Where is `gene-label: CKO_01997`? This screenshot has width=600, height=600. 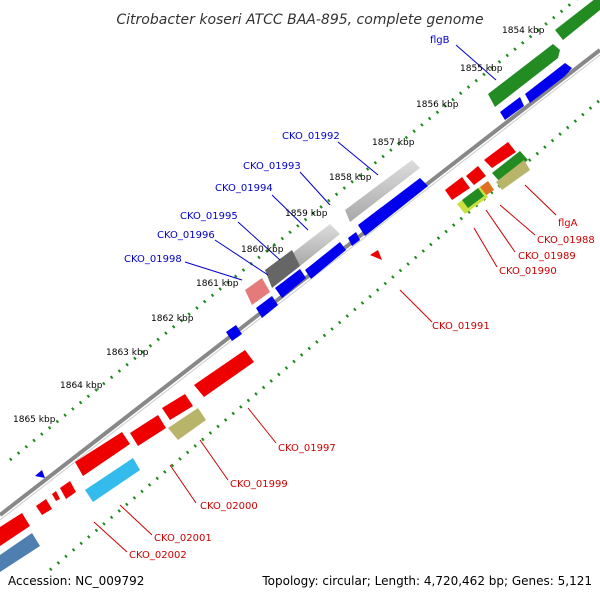 gene-label: CKO_01997 is located at coordinates (307, 448).